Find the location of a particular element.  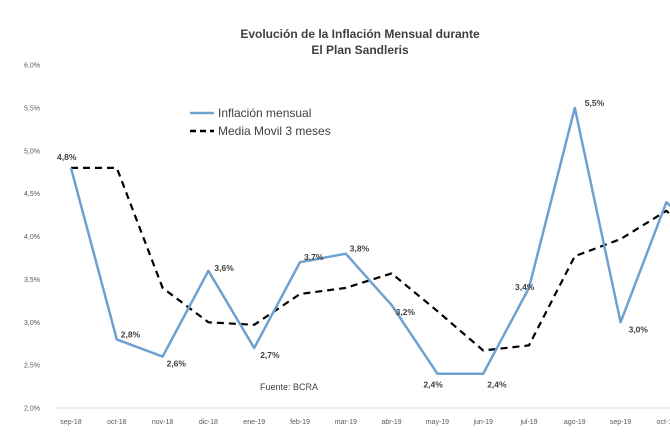

x-tick-label: nov-18 is located at coordinates (163, 422).